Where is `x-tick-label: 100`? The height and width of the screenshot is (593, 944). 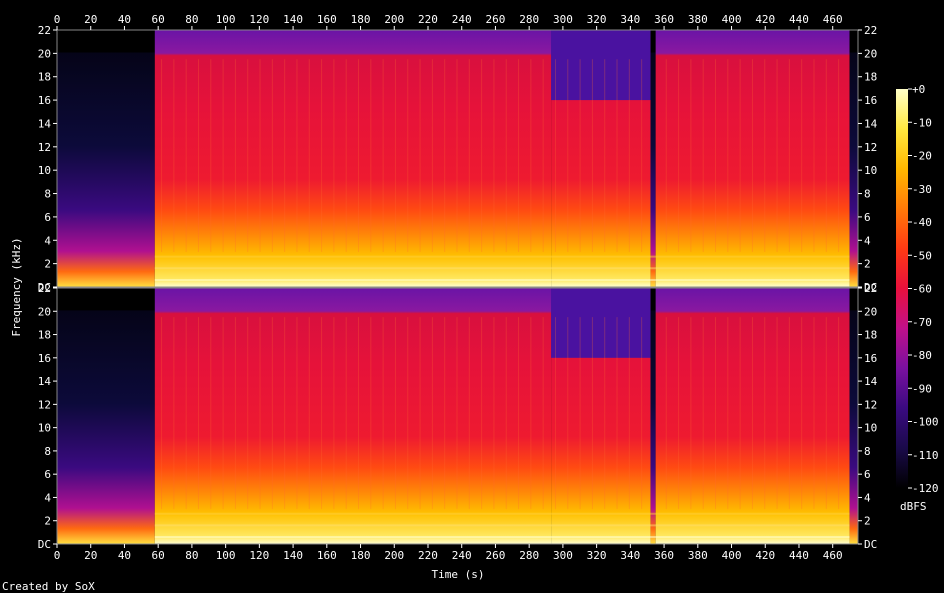 x-tick-label: 100 is located at coordinates (226, 19).